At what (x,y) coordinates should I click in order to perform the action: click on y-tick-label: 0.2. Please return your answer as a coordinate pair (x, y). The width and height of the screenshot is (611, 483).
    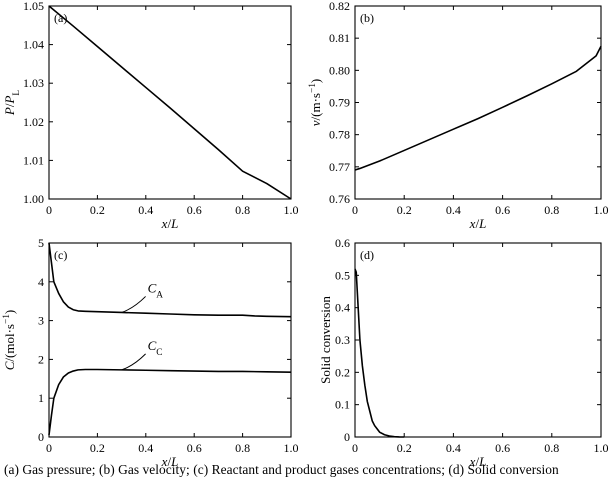
    Looking at the image, I should click on (342, 372).